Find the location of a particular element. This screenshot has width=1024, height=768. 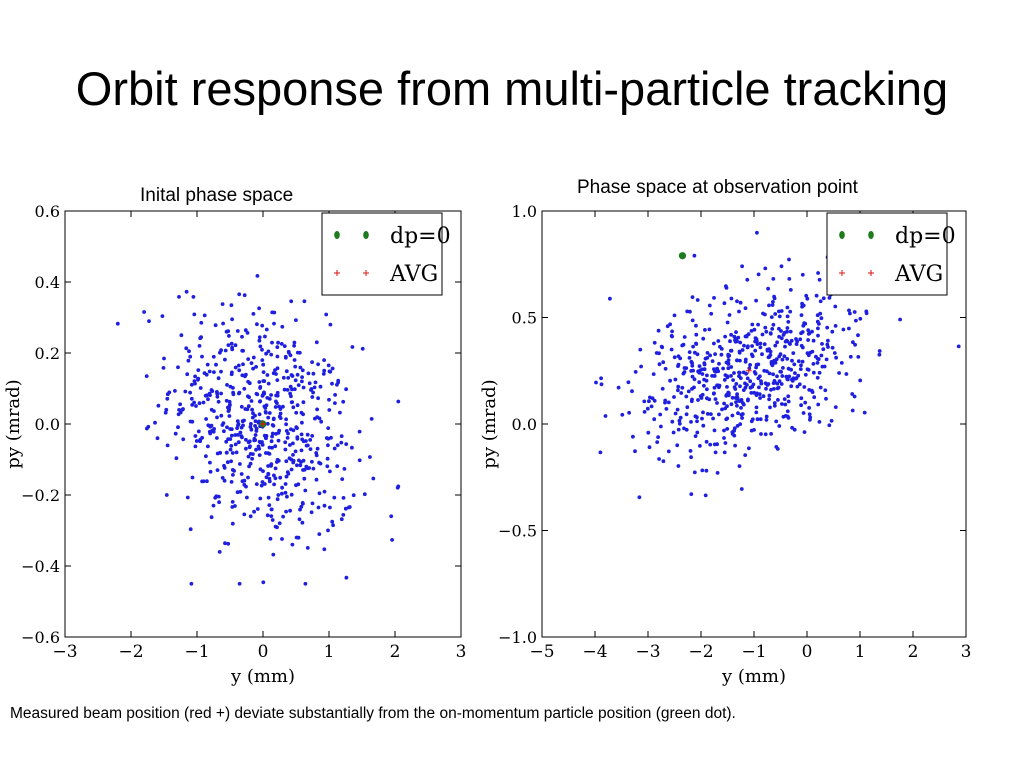

y-tick-label: −0.5 is located at coordinates (517, 531).